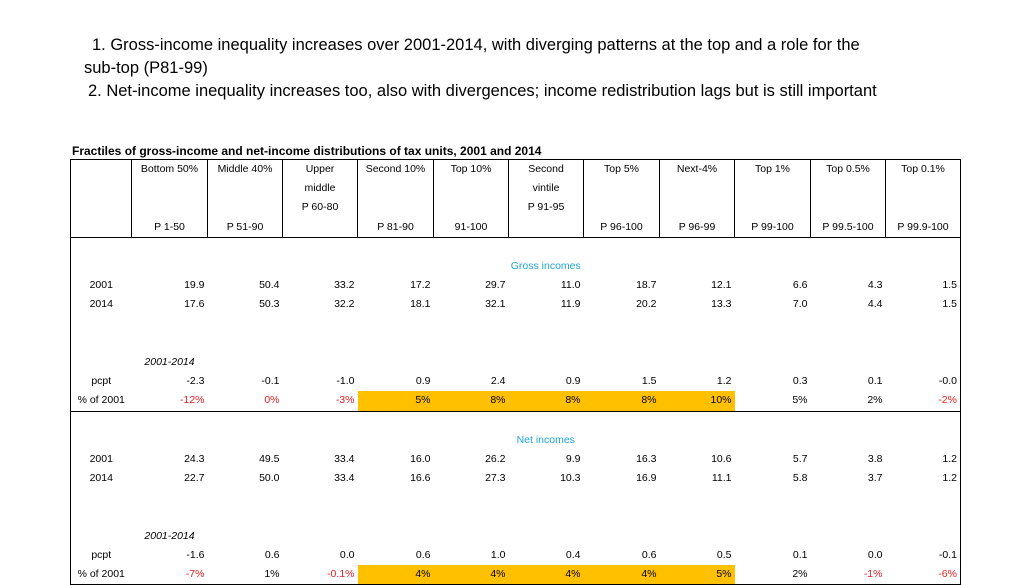 The image size is (1024, 585). What do you see at coordinates (545, 266) in the screenshot?
I see `section-title: Gross incomes` at bounding box center [545, 266].